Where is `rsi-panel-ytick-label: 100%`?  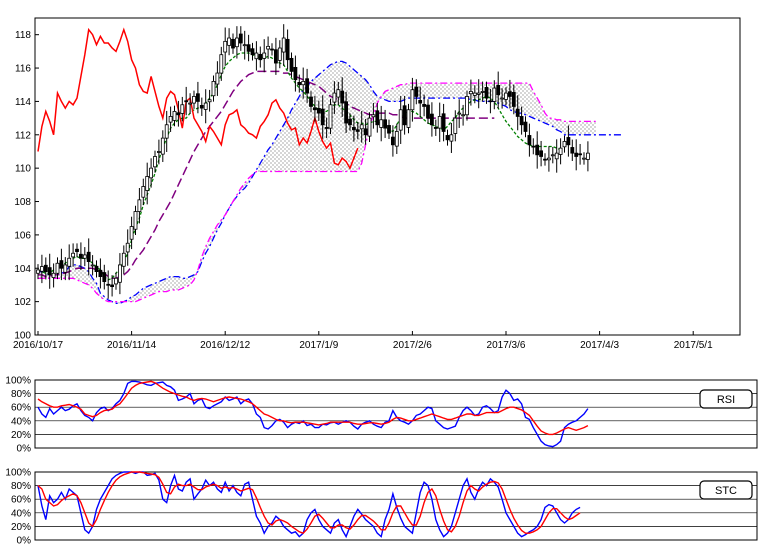
rsi-panel-ytick-label: 100% is located at coordinates (18, 381).